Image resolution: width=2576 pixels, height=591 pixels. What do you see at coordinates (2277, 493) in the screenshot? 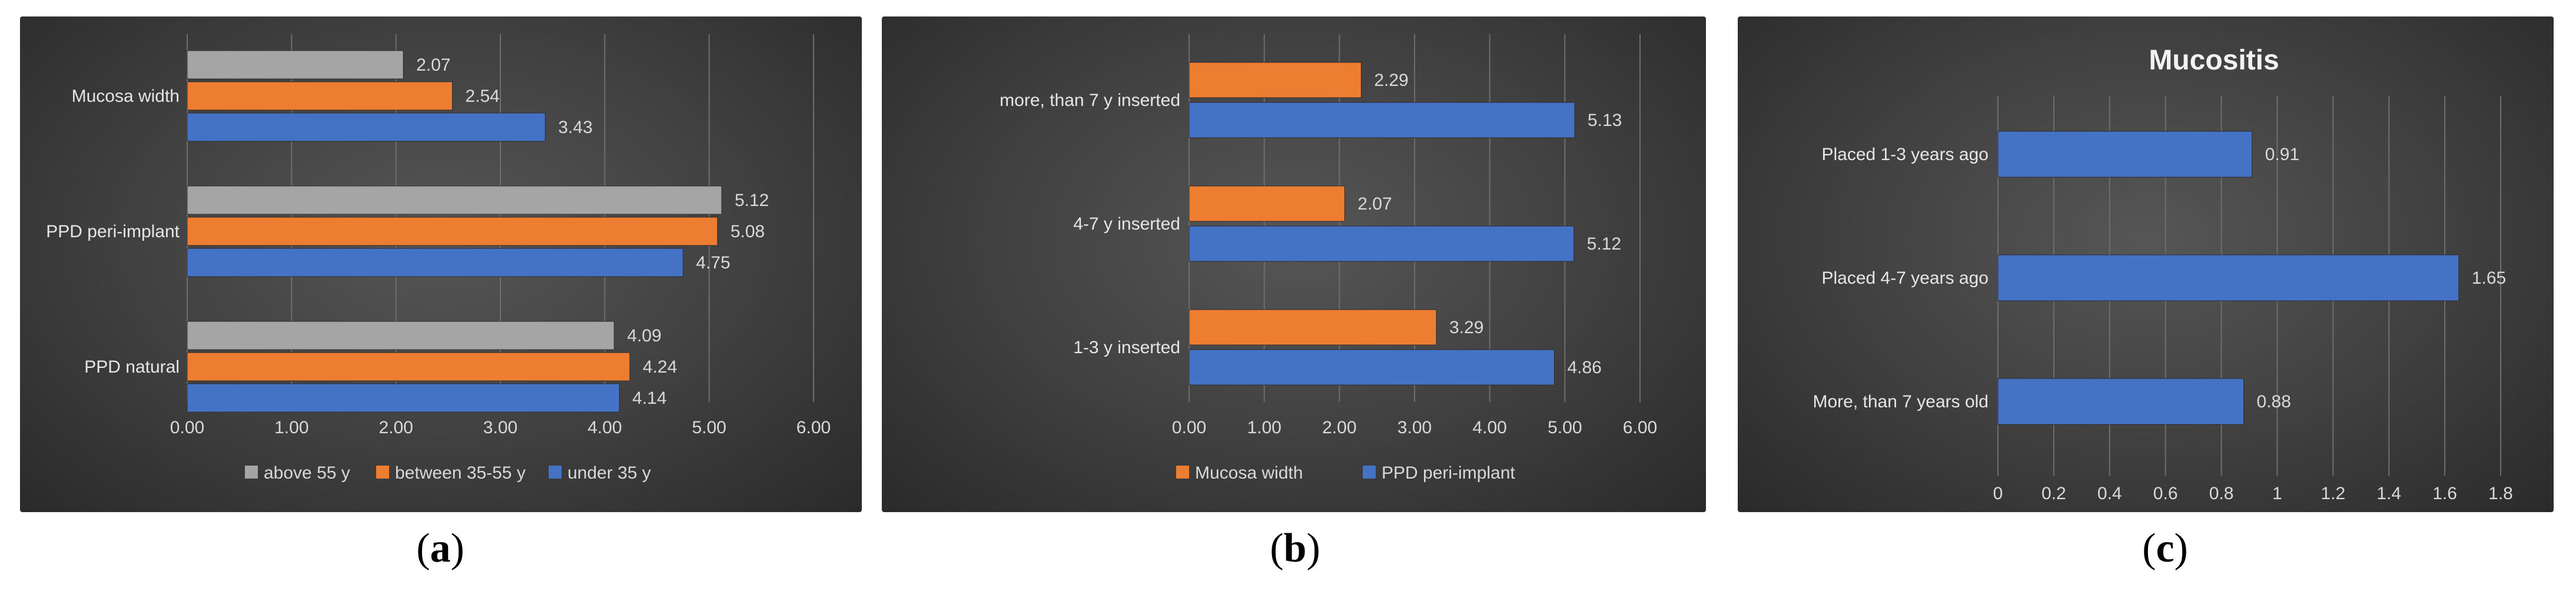
I see `x-tick-label: 1` at bounding box center [2277, 493].